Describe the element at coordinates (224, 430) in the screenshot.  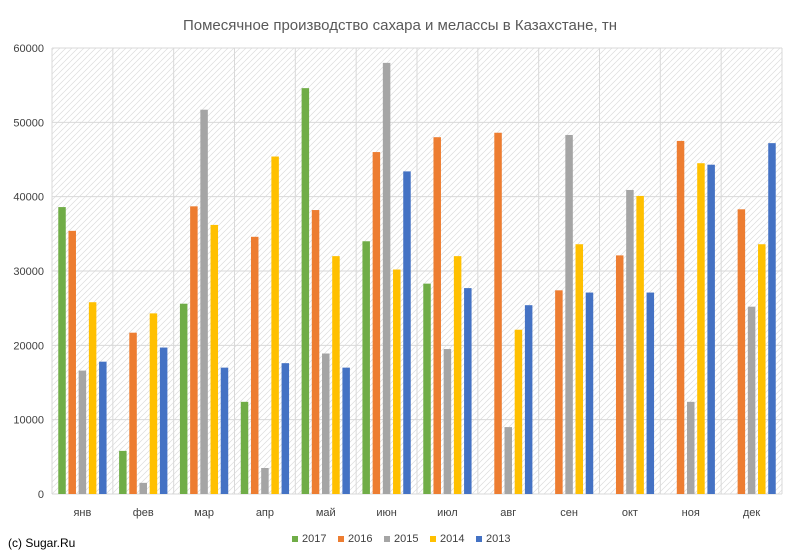
I see `bar-2013-мар` at that location.